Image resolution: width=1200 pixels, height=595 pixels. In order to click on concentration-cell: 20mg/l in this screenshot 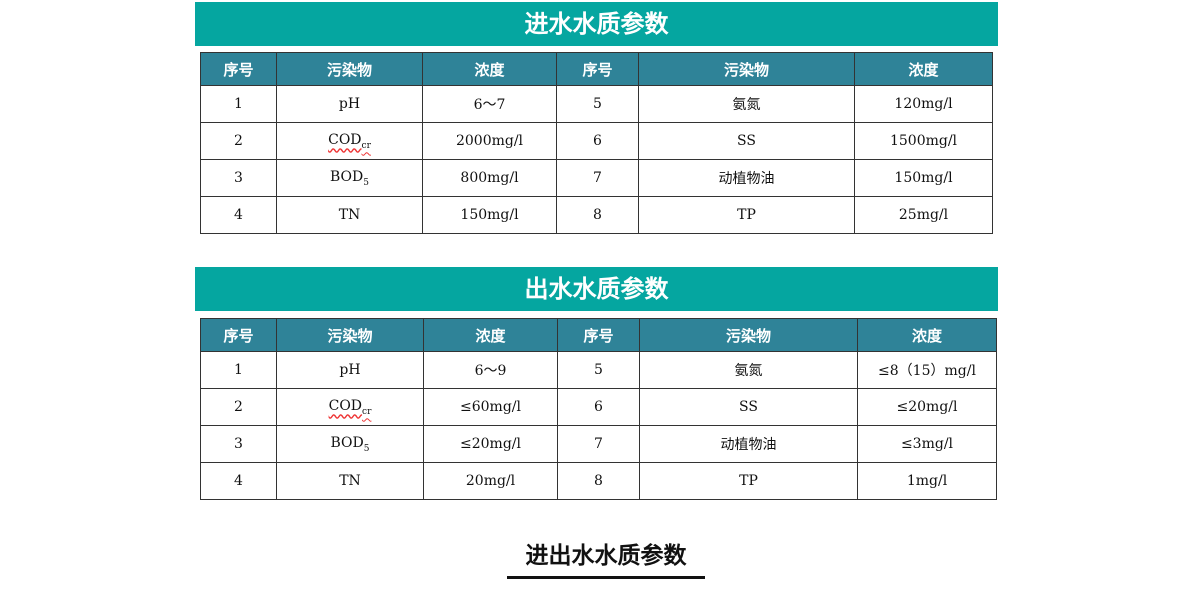, I will do `click(490, 481)`.